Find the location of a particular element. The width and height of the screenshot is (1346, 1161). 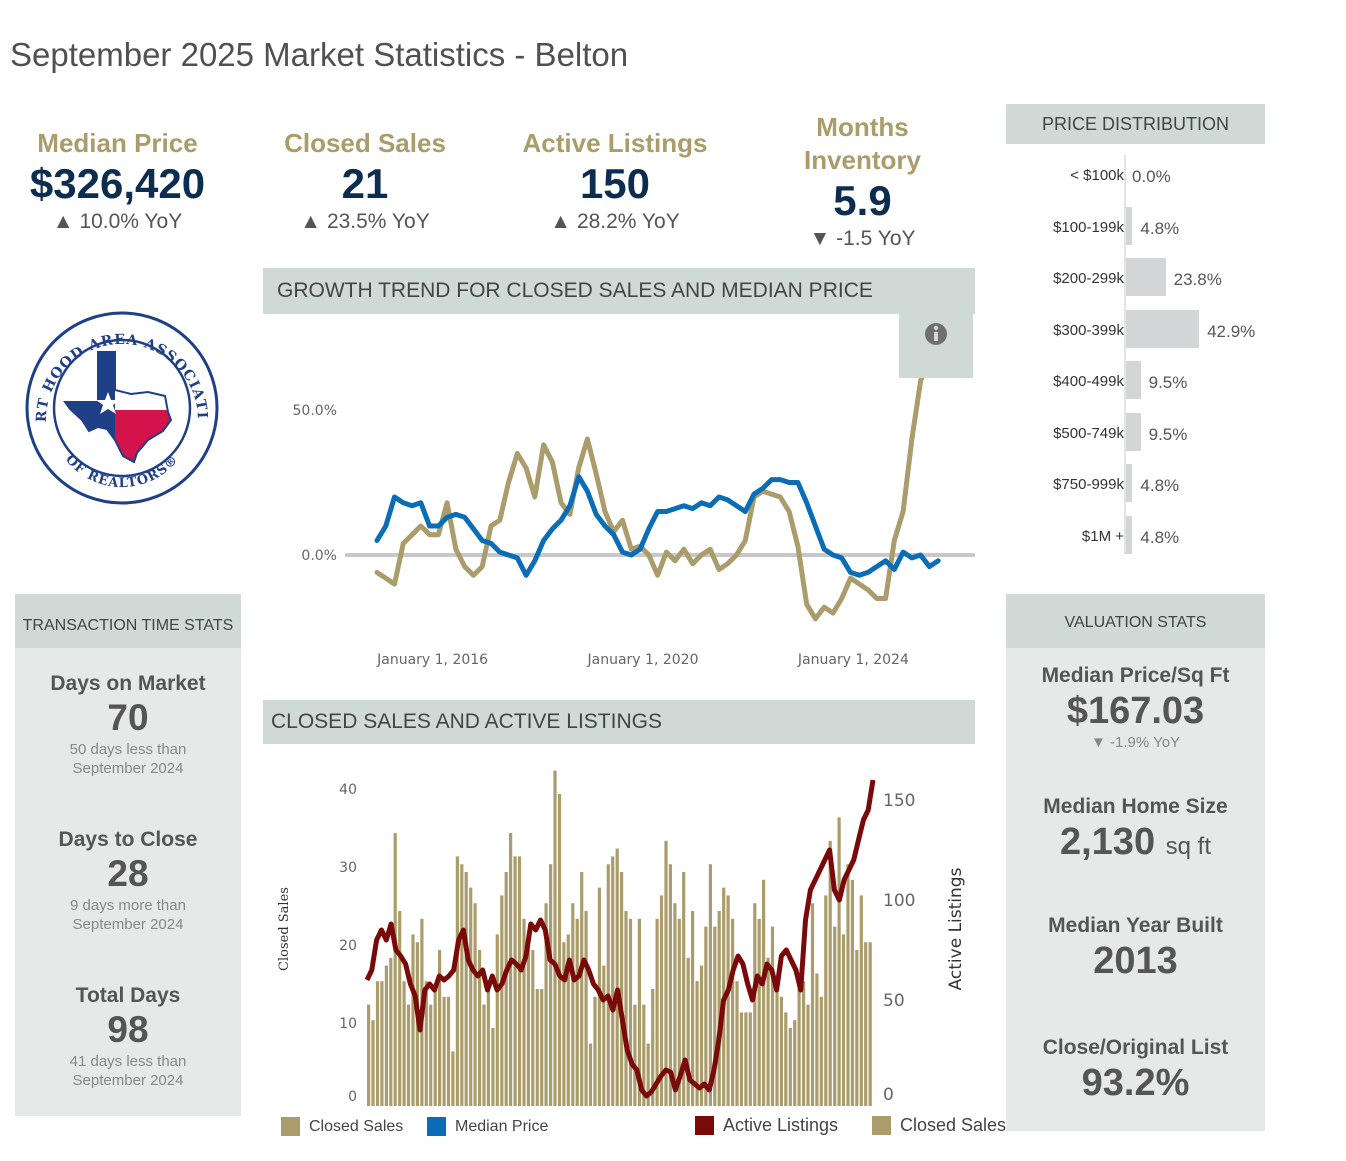

price-distribution-row: < $100k 0.0% is located at coordinates (1140, 175).